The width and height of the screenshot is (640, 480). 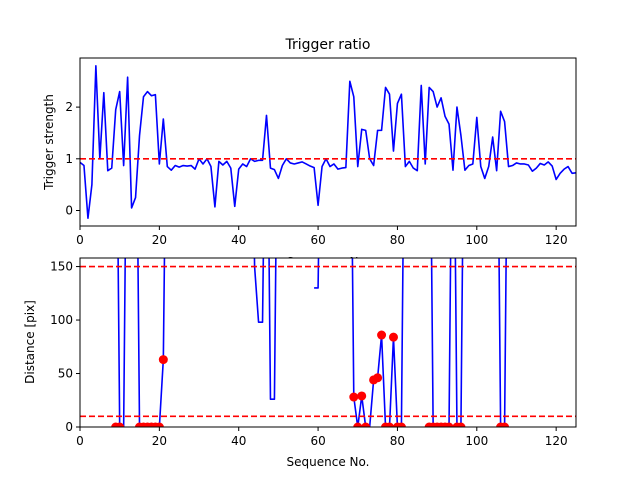 I want to click on distance-y-tick-label: 150, so click(x=61, y=267).